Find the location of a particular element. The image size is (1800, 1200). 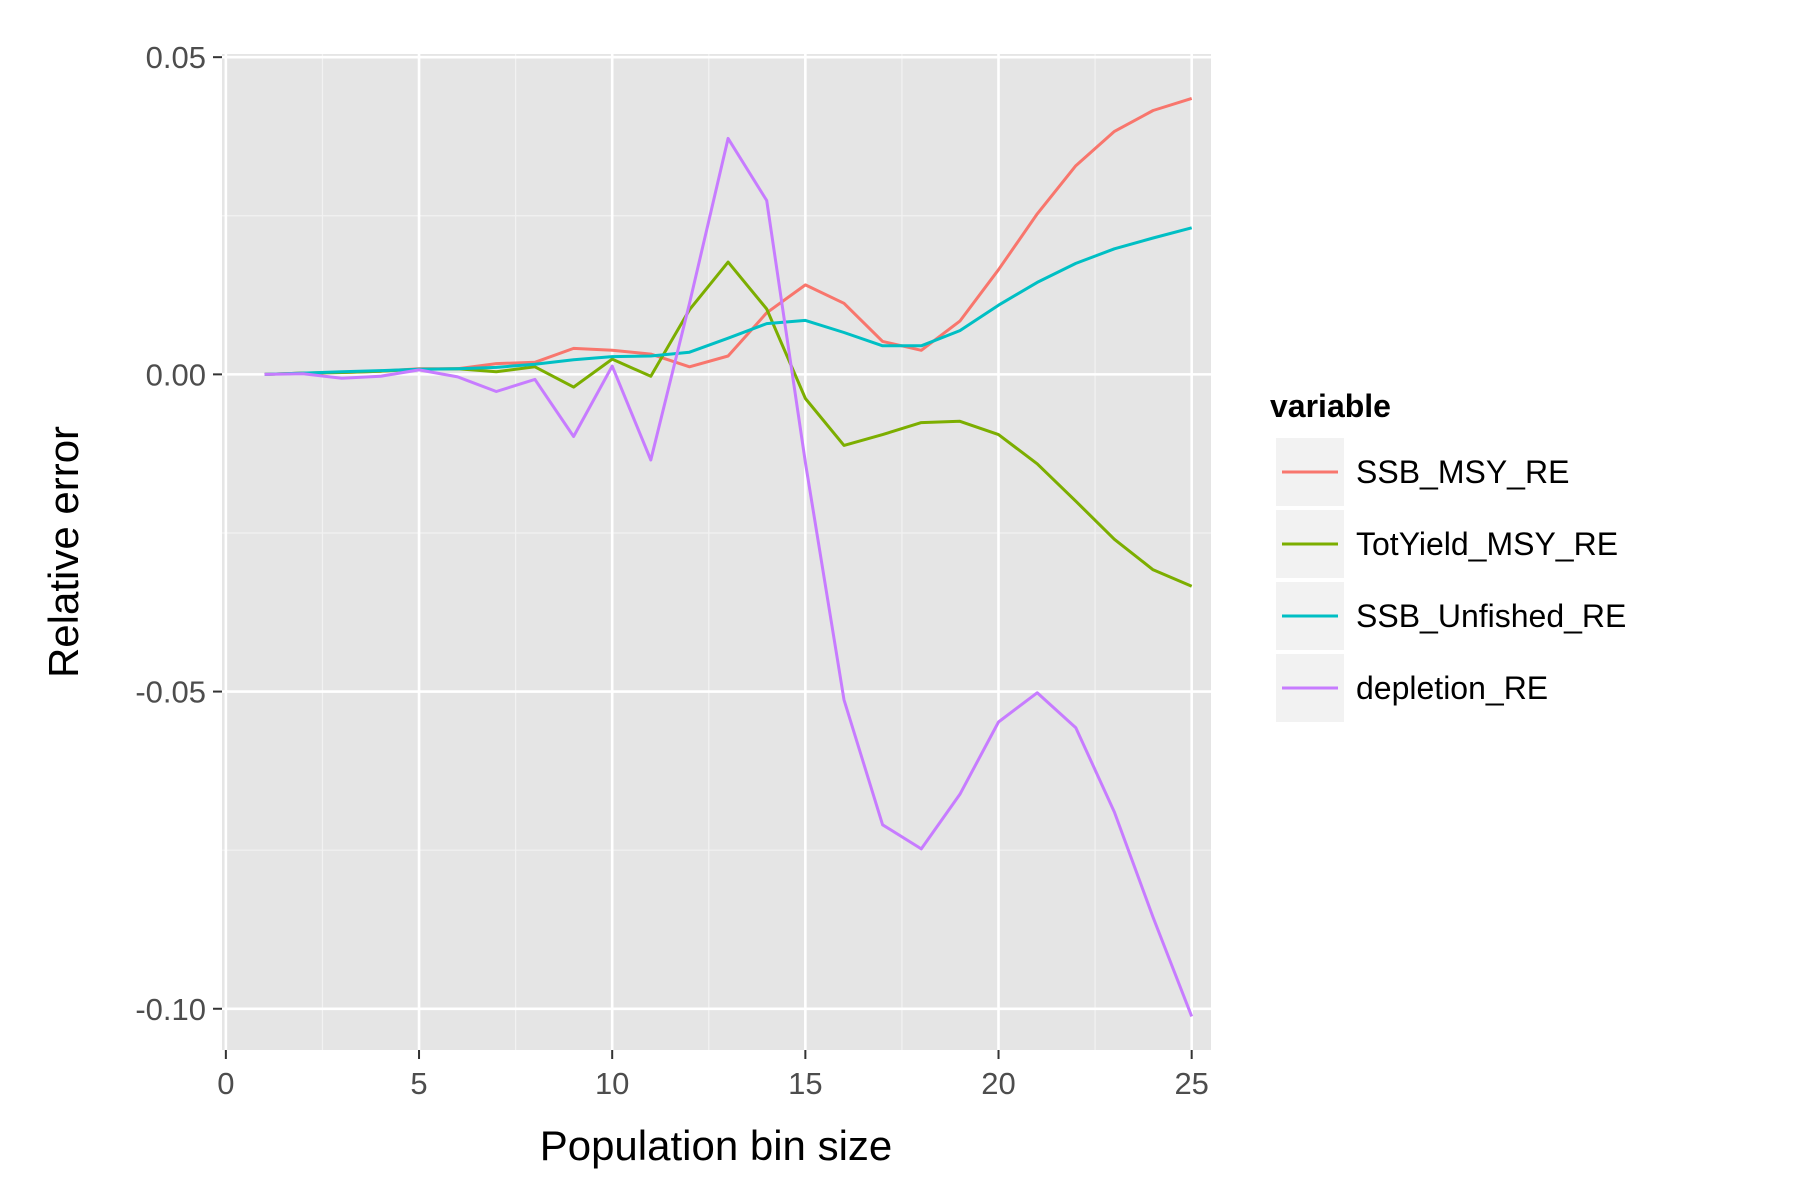

x-tick-label: 0 is located at coordinates (225, 1083).